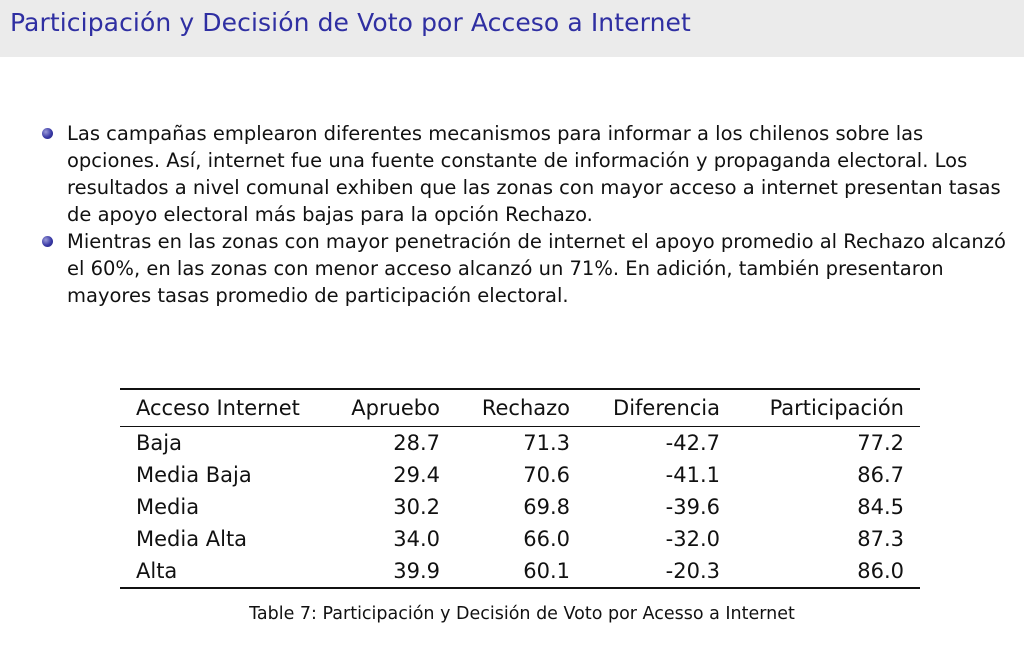 This screenshot has width=1024, height=650. What do you see at coordinates (692, 443) in the screenshot?
I see `table-cell: -42.7` at bounding box center [692, 443].